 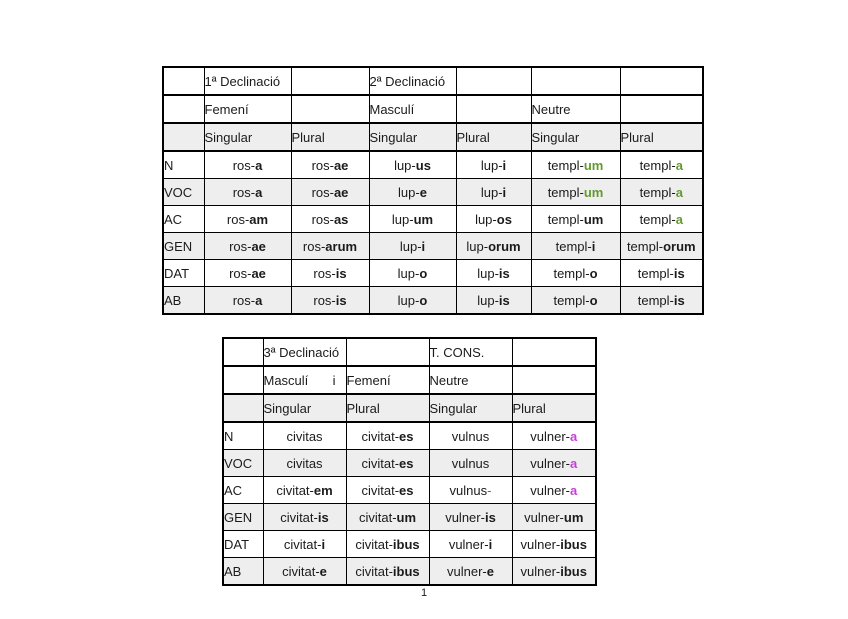 I want to click on declension-title-cell: 3ª Declinació, so click(x=304, y=352).